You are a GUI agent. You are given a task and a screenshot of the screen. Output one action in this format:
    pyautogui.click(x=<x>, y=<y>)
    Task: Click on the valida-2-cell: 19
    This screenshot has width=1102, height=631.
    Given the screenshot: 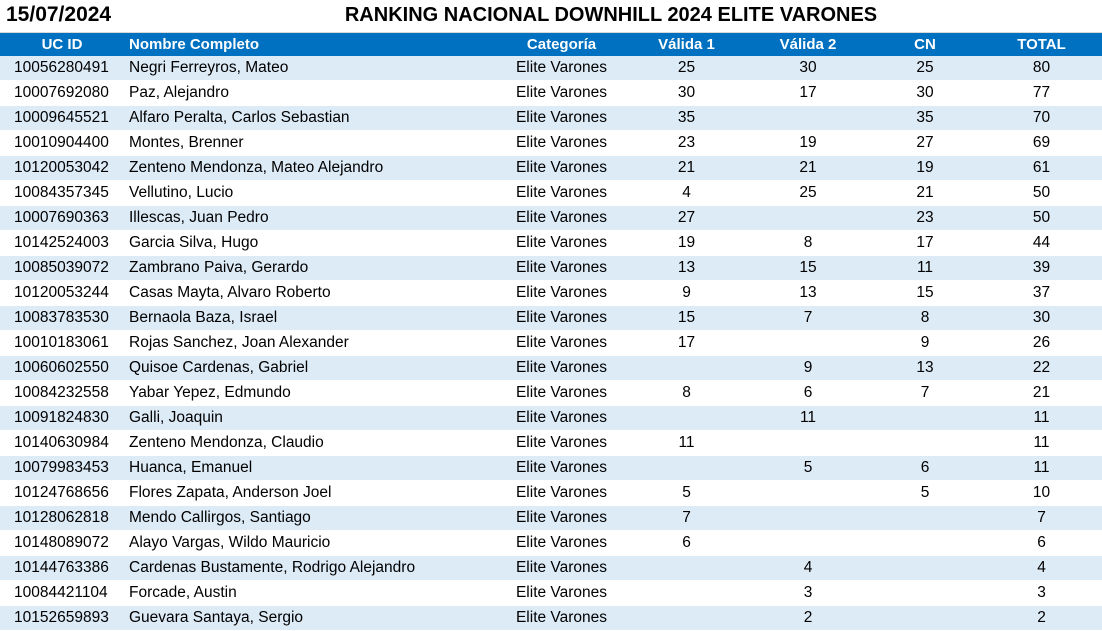 What is the action you would take?
    pyautogui.click(x=808, y=143)
    